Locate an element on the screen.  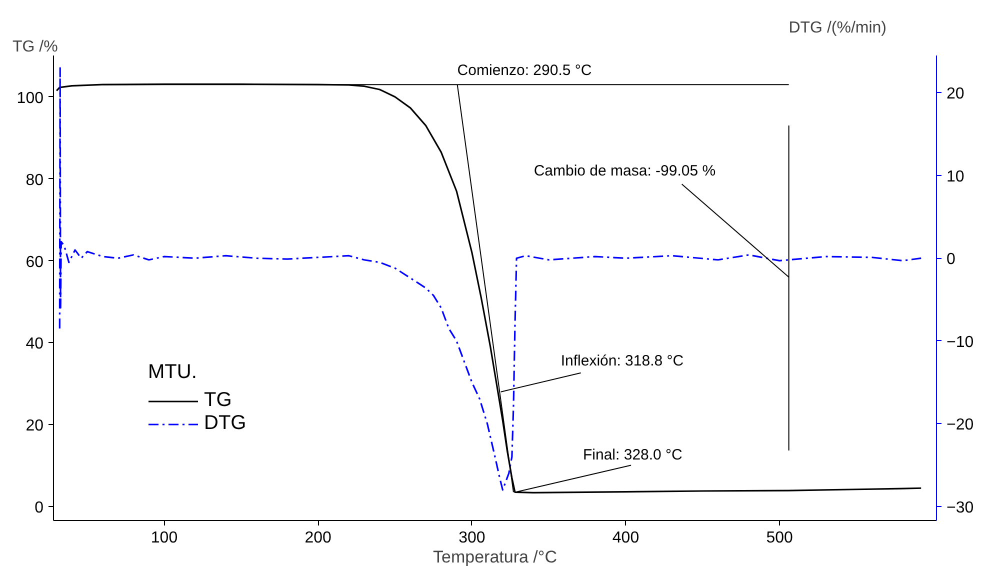
y2-axis-title: DTG /(%/min) is located at coordinates (837, 28).